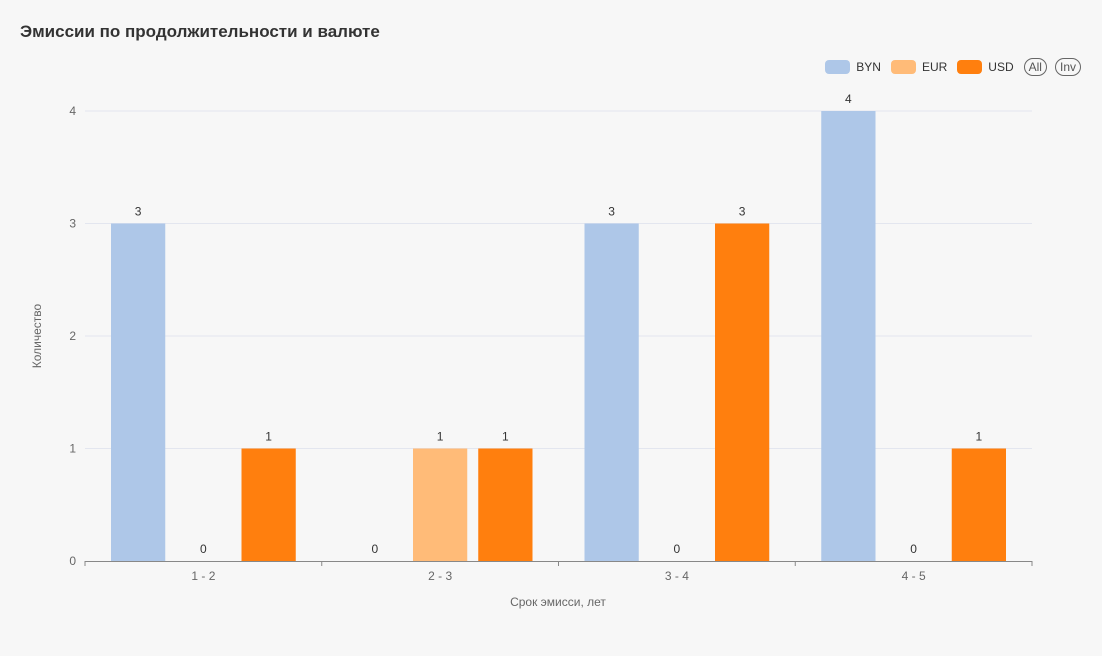 The width and height of the screenshot is (1102, 656). I want to click on y-tick-label: 4, so click(72, 111).